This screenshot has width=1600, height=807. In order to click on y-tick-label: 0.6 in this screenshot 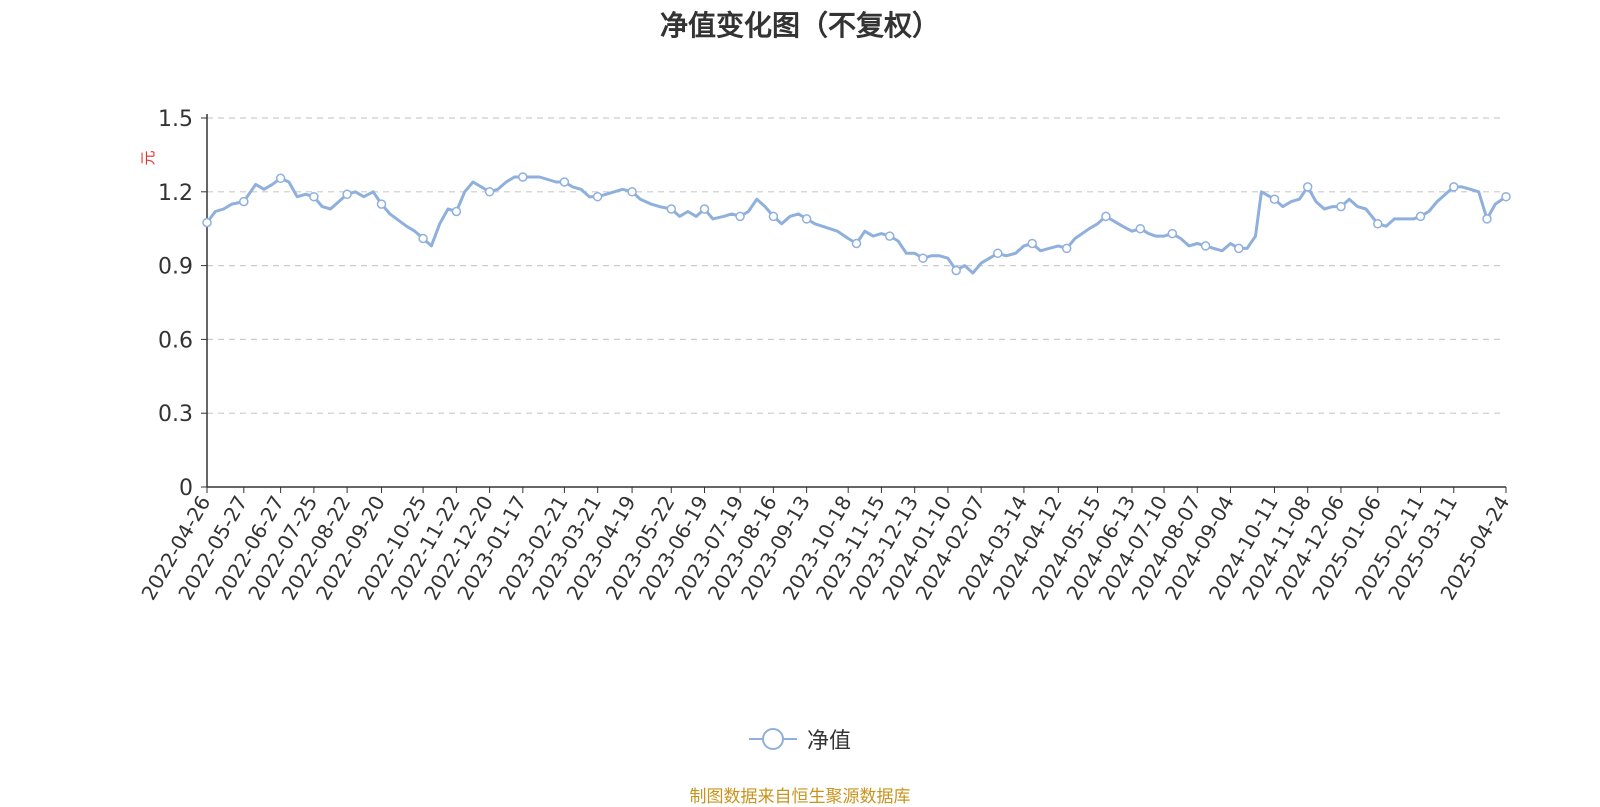, I will do `click(175, 340)`.